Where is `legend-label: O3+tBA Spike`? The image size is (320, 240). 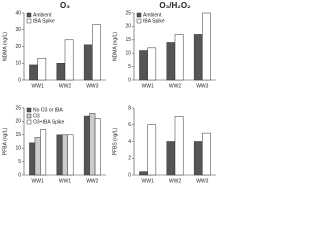 legend-label: O3+tBA Spike is located at coordinates (48, 122).